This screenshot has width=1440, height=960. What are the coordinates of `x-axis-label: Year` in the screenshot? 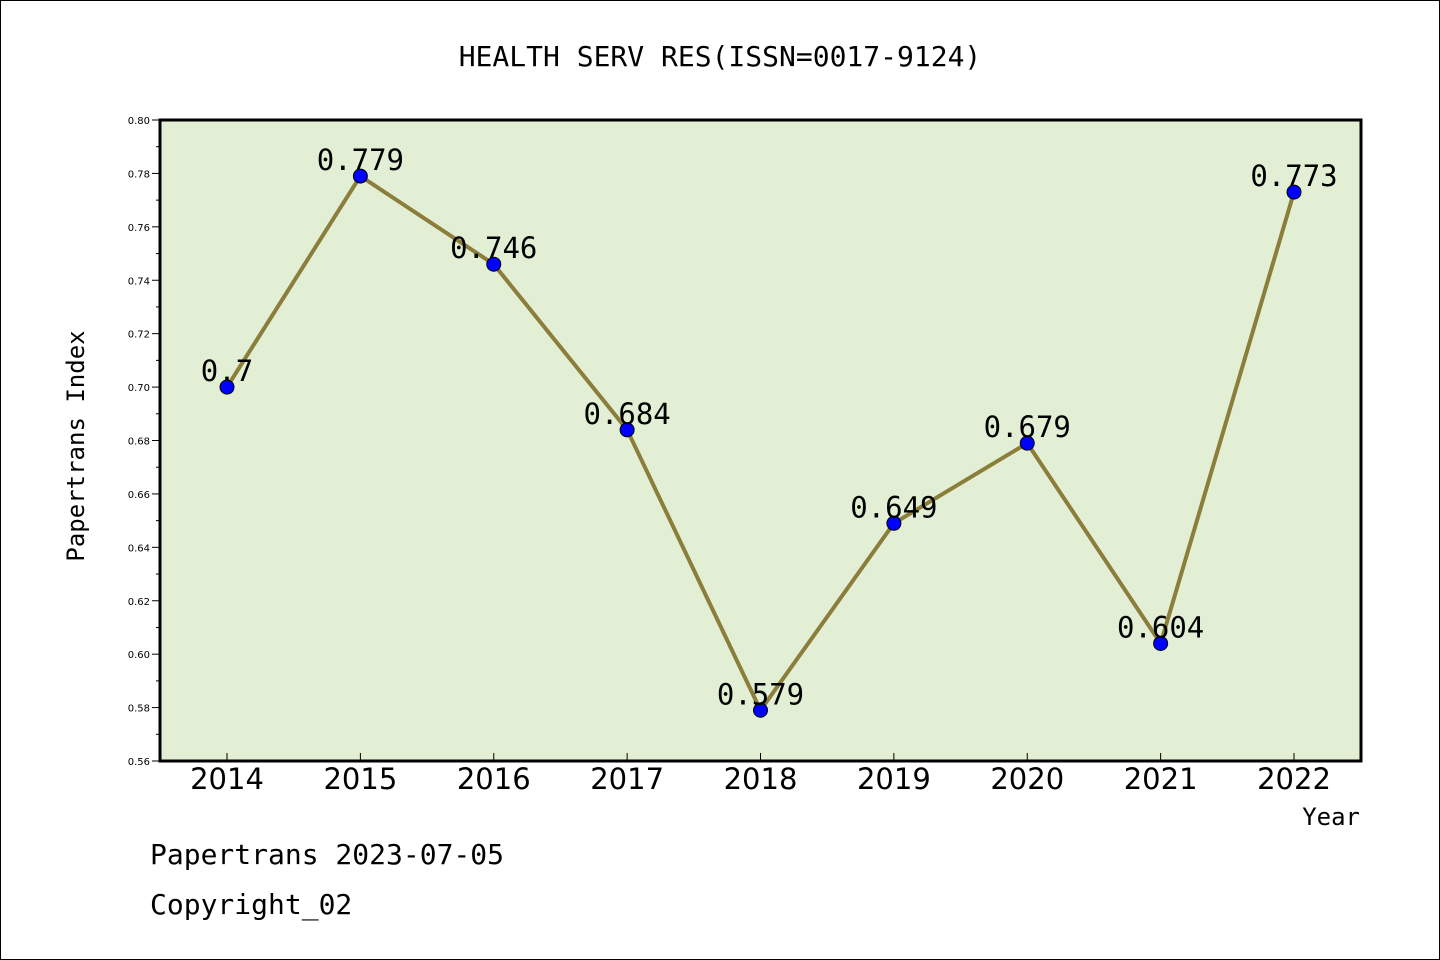 It's located at (1331, 817).